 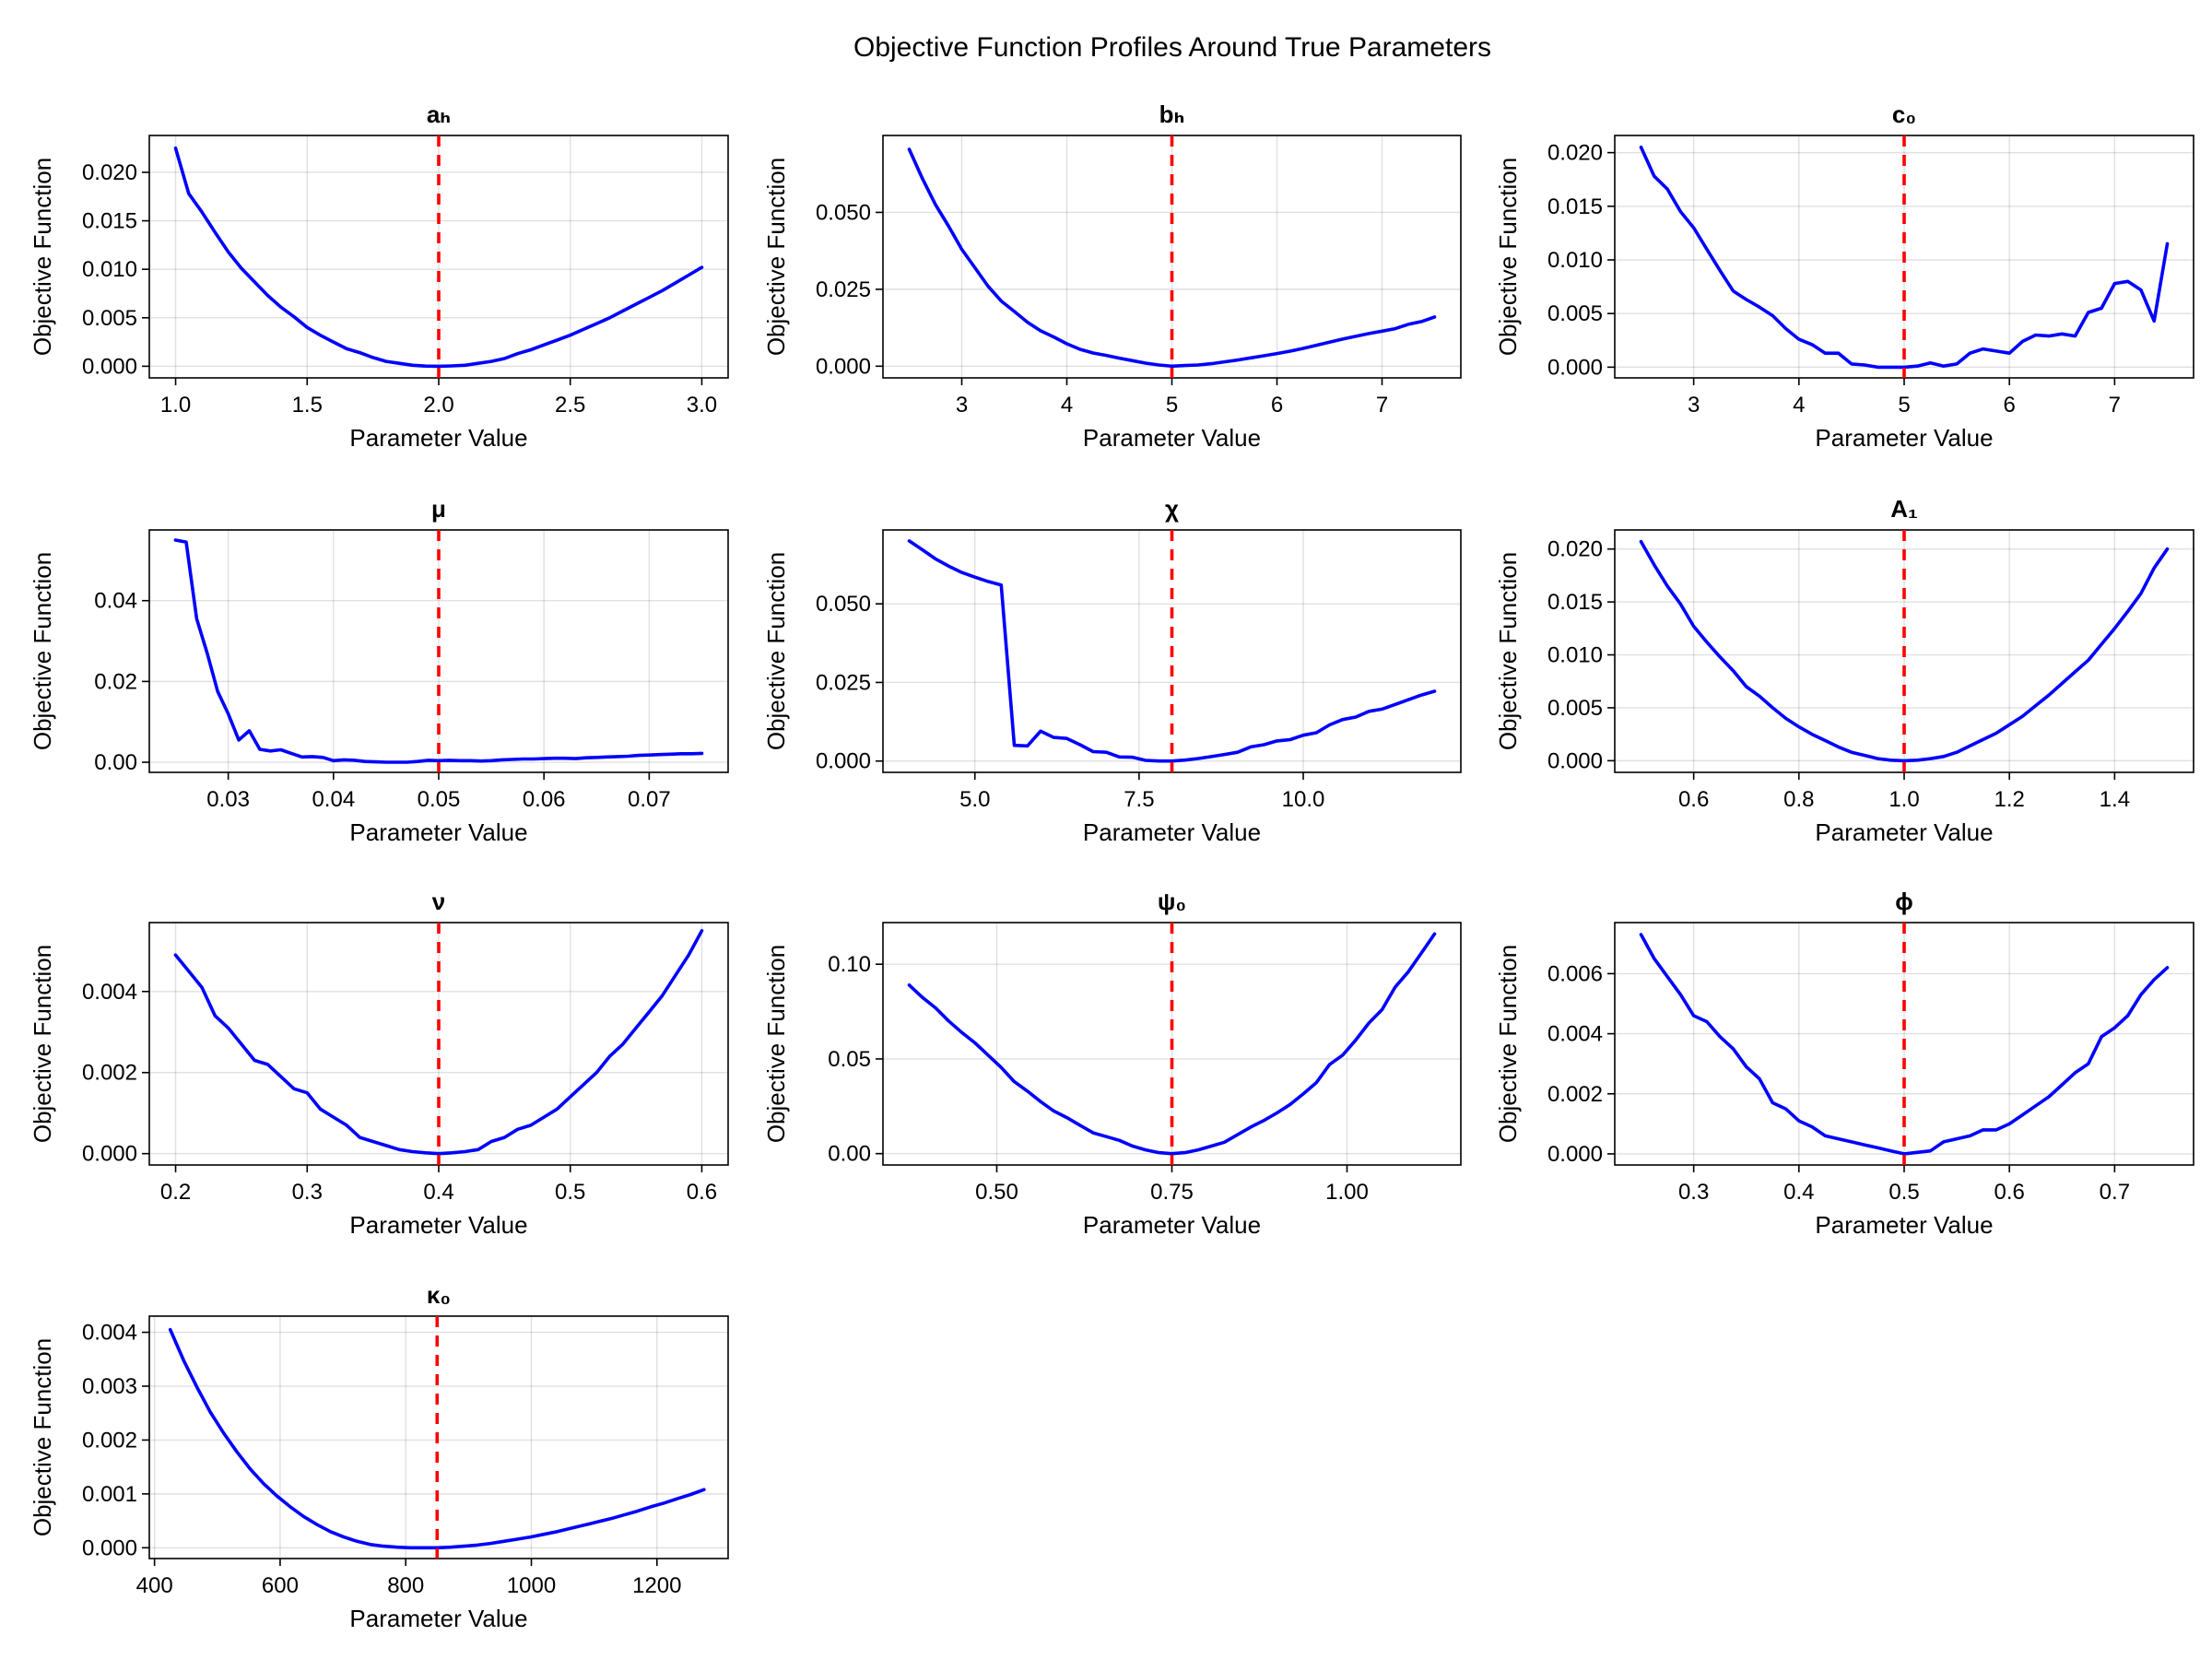 I want to click on x-tick-label: 0.75, so click(x=1172, y=1192).